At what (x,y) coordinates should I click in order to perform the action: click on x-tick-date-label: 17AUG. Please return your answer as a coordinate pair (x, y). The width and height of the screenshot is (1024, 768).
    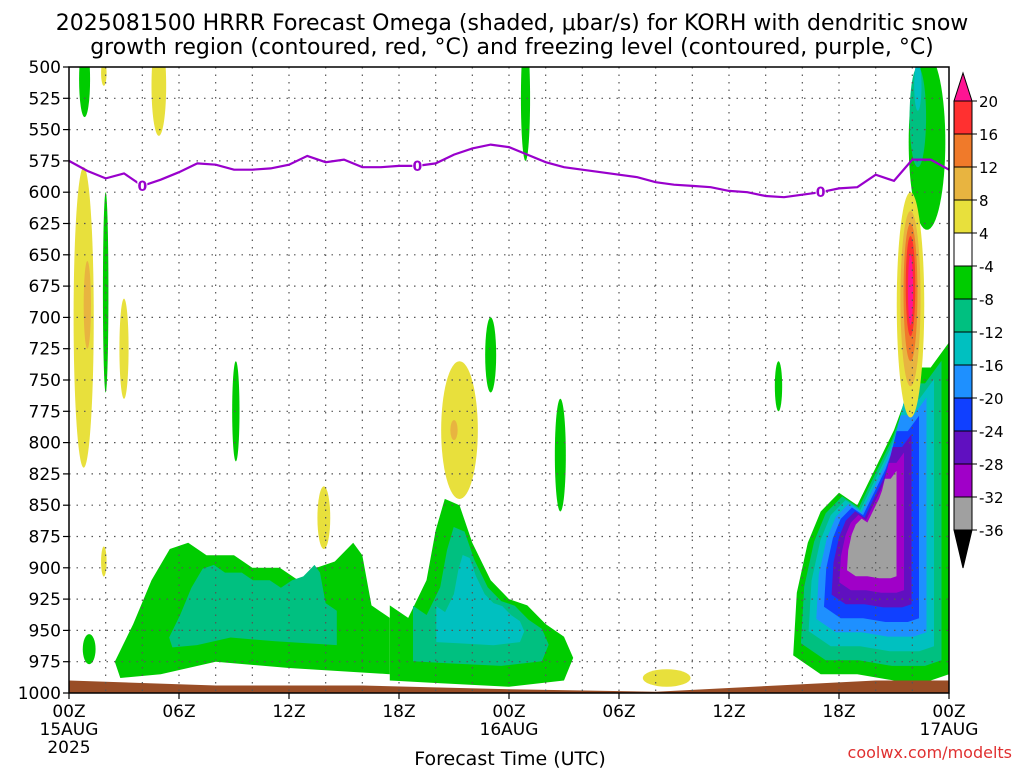
    Looking at the image, I should click on (949, 730).